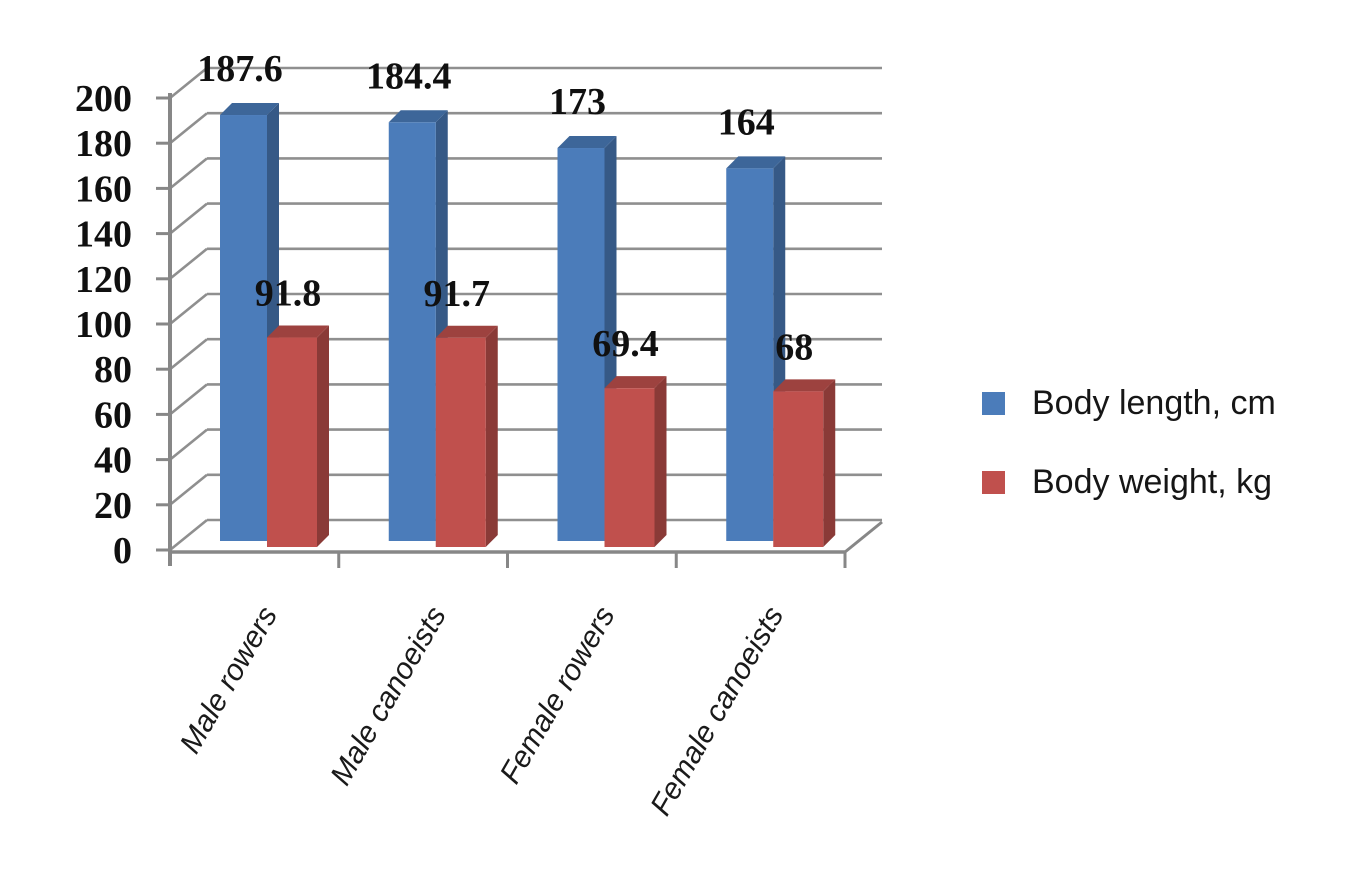 This screenshot has width=1369, height=884. What do you see at coordinates (113, 415) in the screenshot?
I see `y-axis-tick-label: 60` at bounding box center [113, 415].